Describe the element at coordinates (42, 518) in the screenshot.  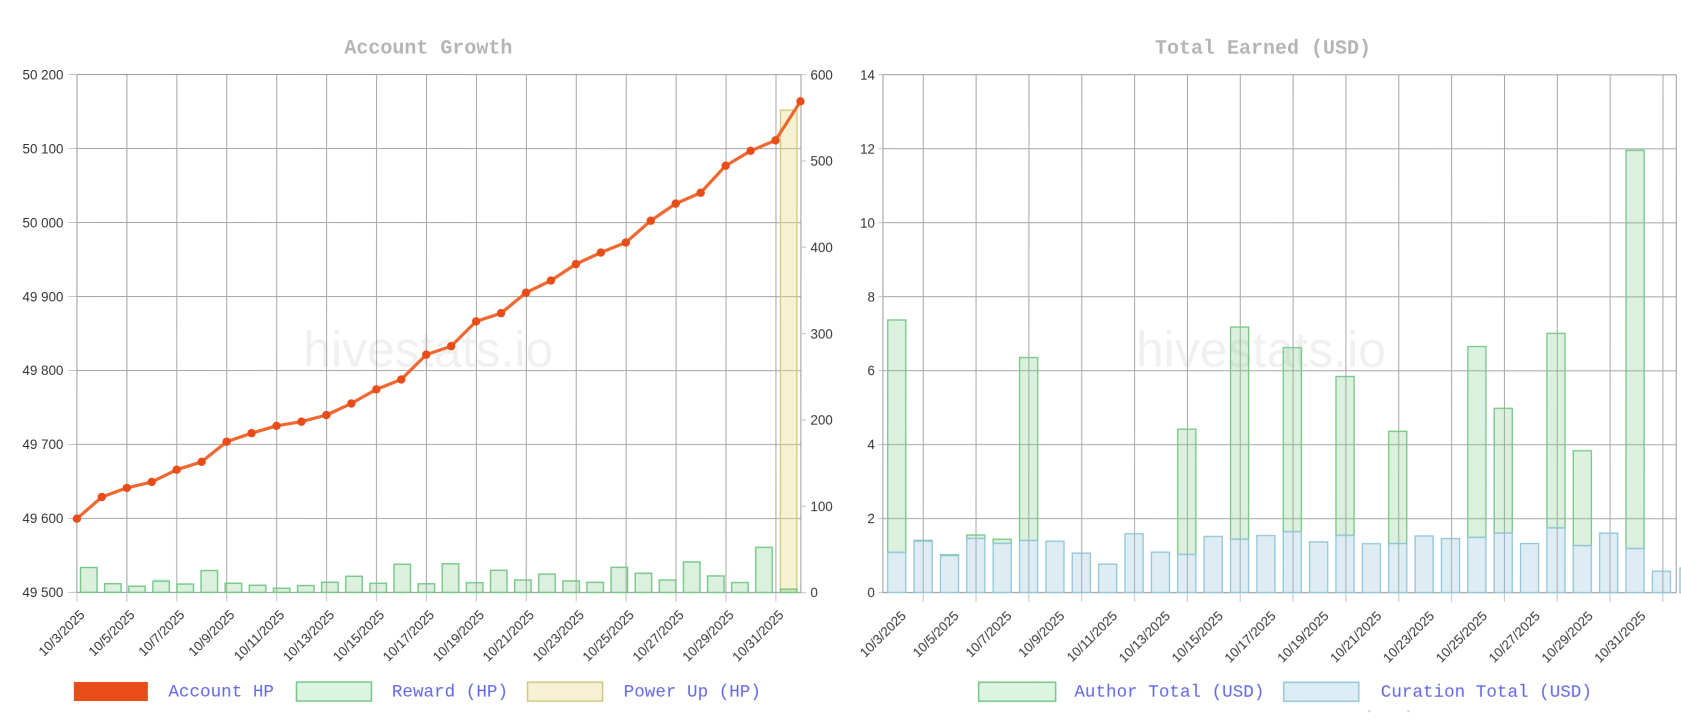
I see `svg-text: 49 600` at that location.